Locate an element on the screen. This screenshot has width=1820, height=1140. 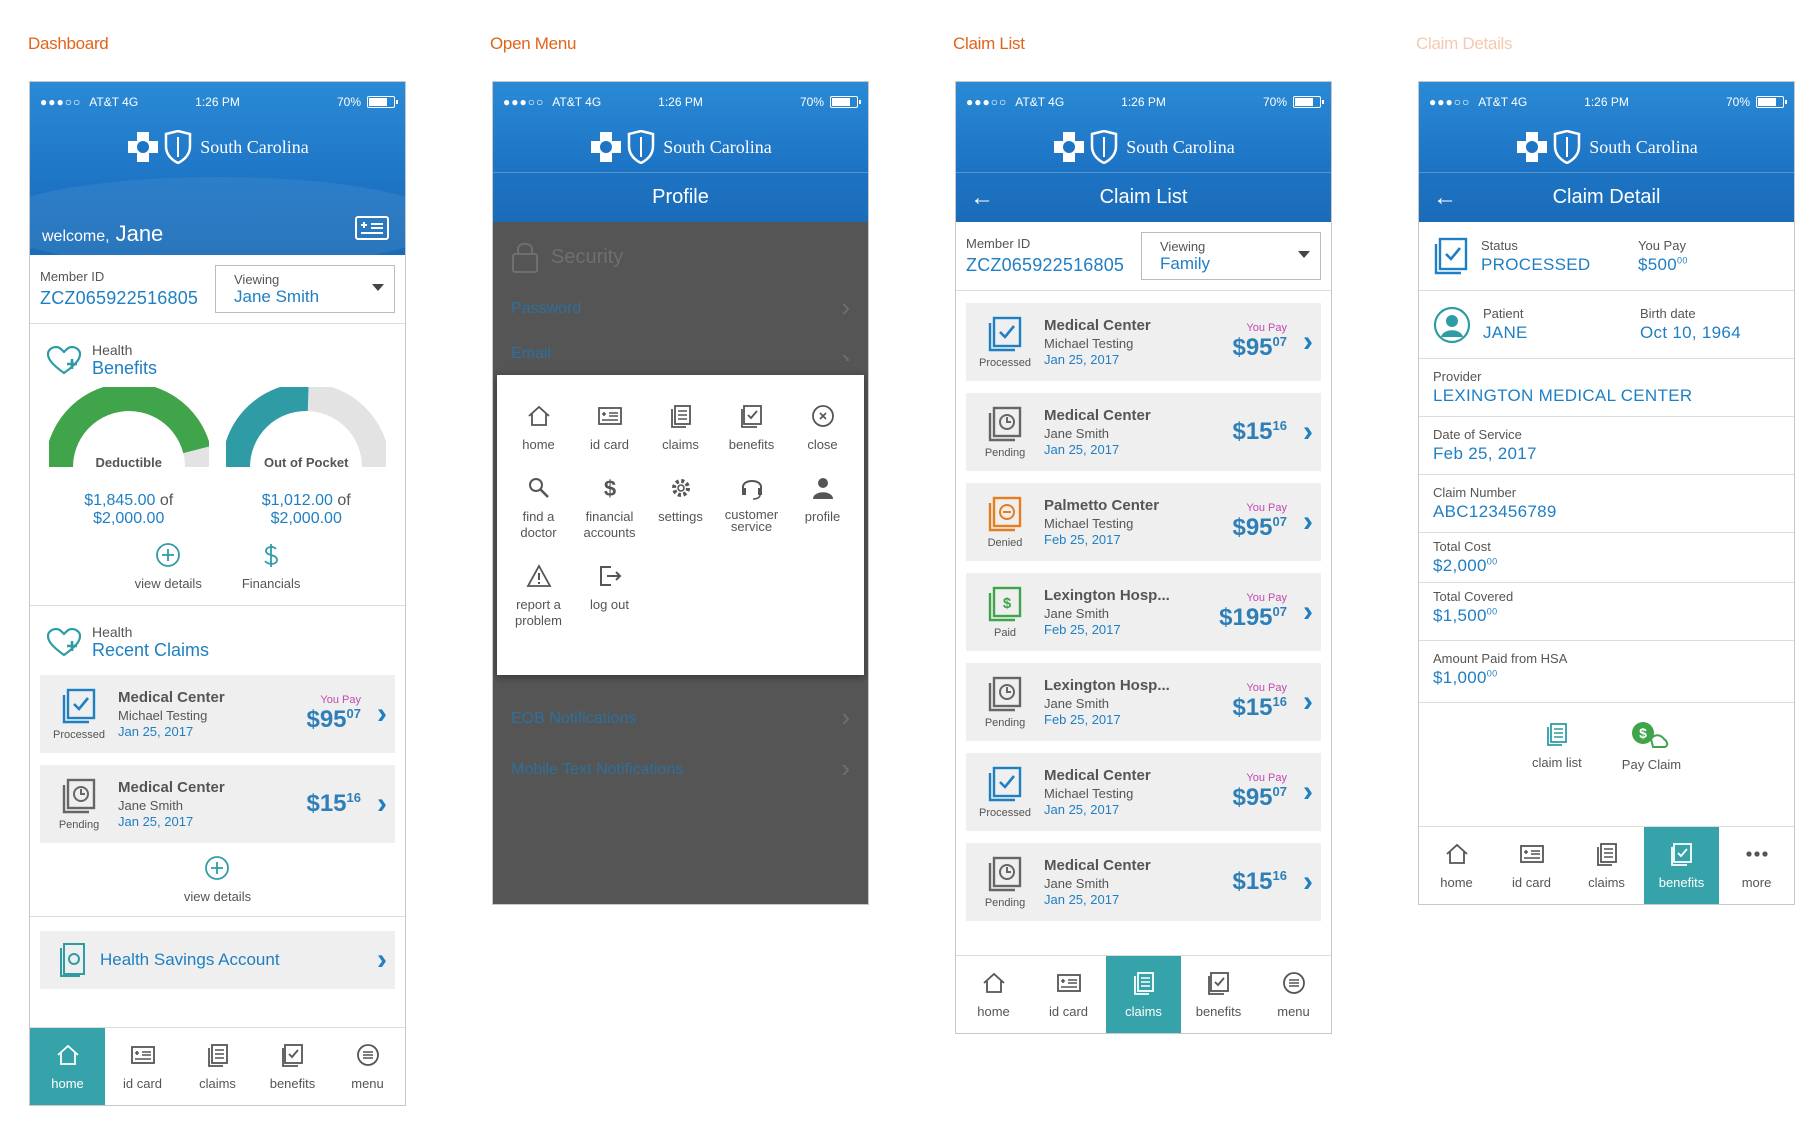
out-of-pocket-gauge: Out of Pocket $1,012.00 of $2,000.00 is located at coordinates (306, 455).